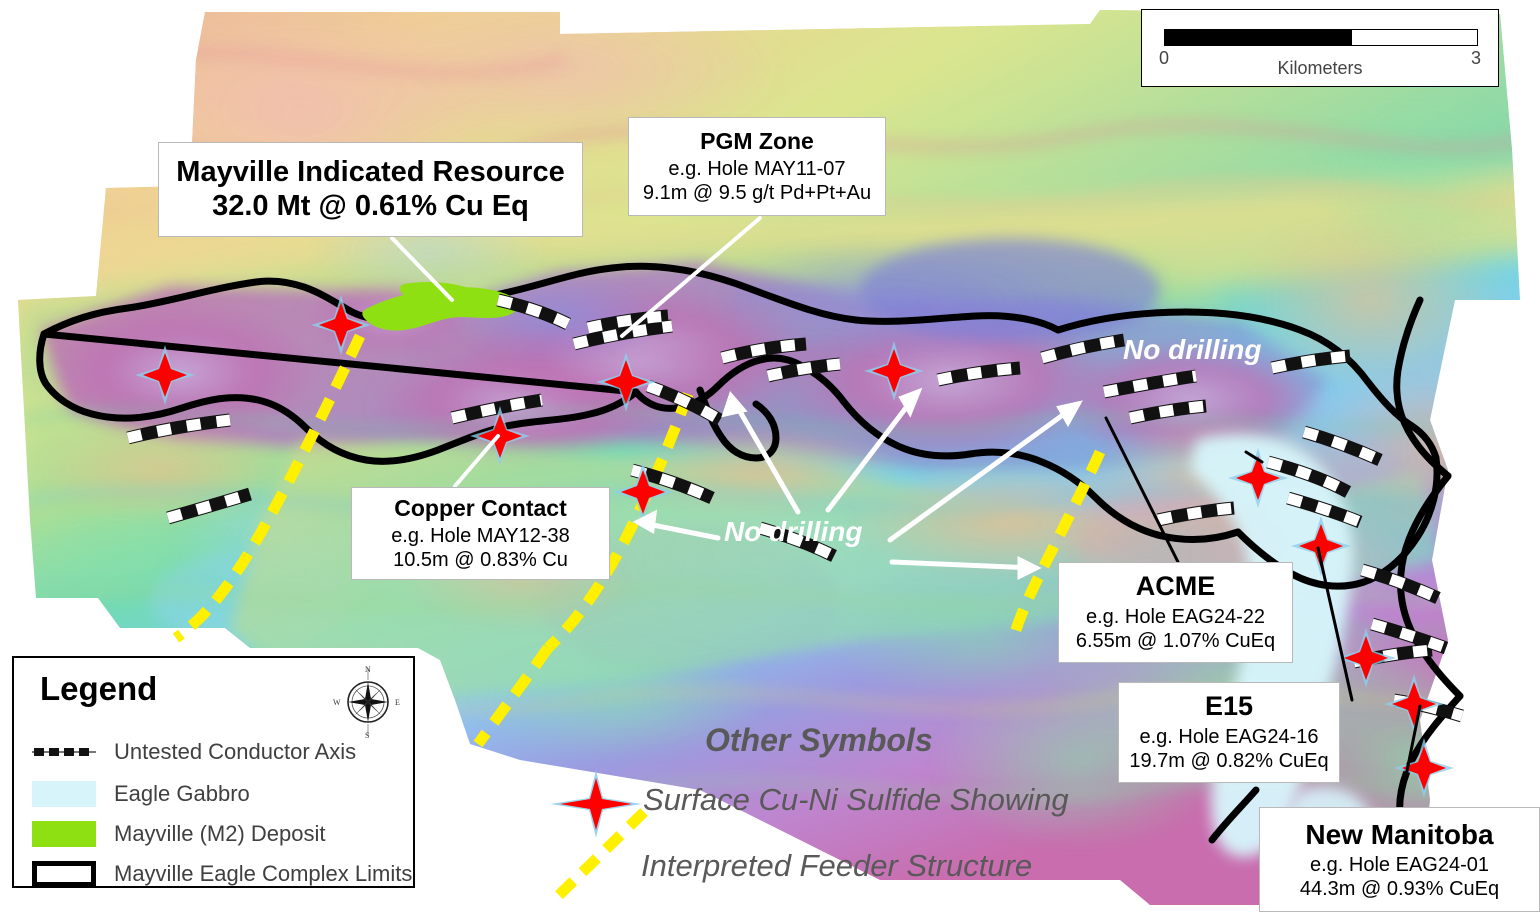 This screenshot has width=1540, height=912. What do you see at coordinates (370, 205) in the screenshot?
I see `callout-line-2: 32.0 Mt @ 0.61% Cu Eq` at bounding box center [370, 205].